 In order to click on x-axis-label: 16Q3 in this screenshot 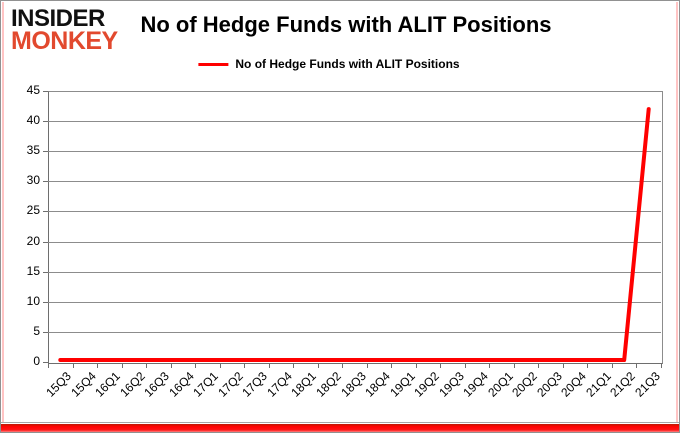, I will do `click(157, 384)`.